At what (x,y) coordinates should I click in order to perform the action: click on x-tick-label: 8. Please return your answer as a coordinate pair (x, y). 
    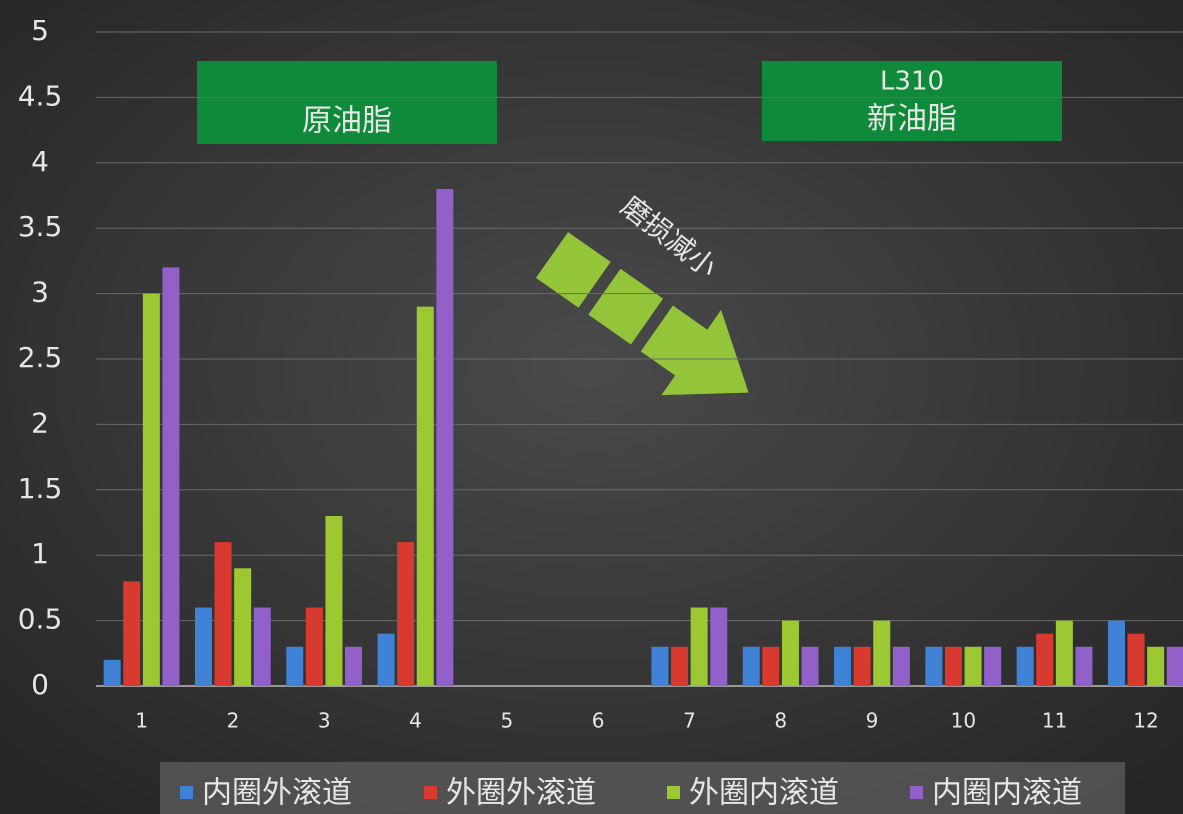
    Looking at the image, I should click on (780, 721).